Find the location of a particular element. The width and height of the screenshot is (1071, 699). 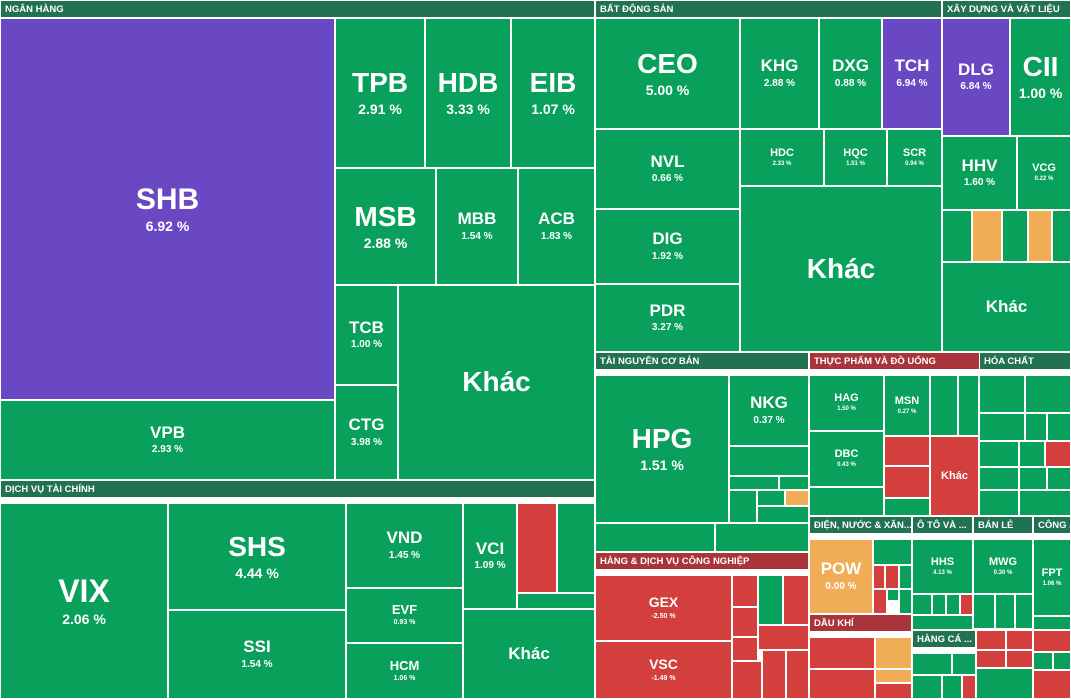

stock-cell-hang-dich-vu-cong-nghiep-vsc: VSC -1.49 % is located at coordinates (663, 670).